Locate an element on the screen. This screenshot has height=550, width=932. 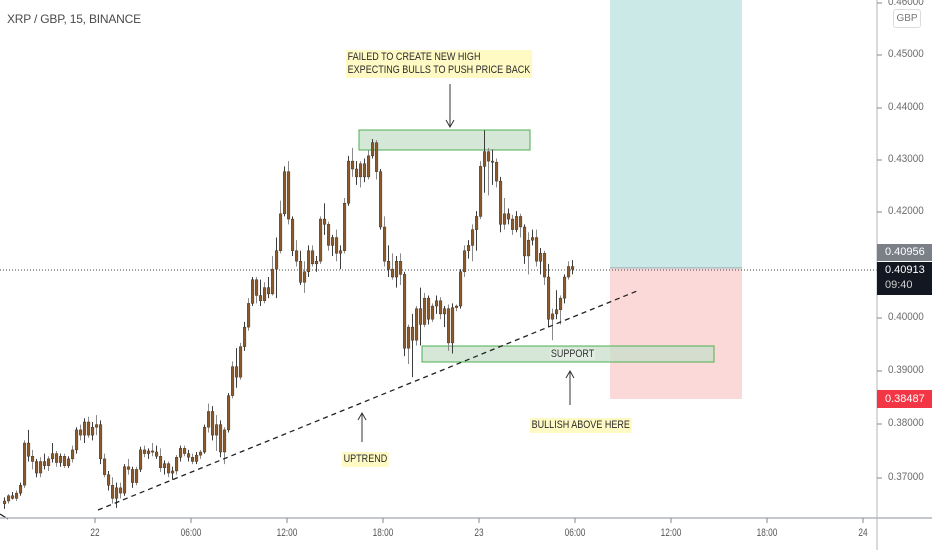
stop-price-tag: 0.38487 is located at coordinates (904, 399).